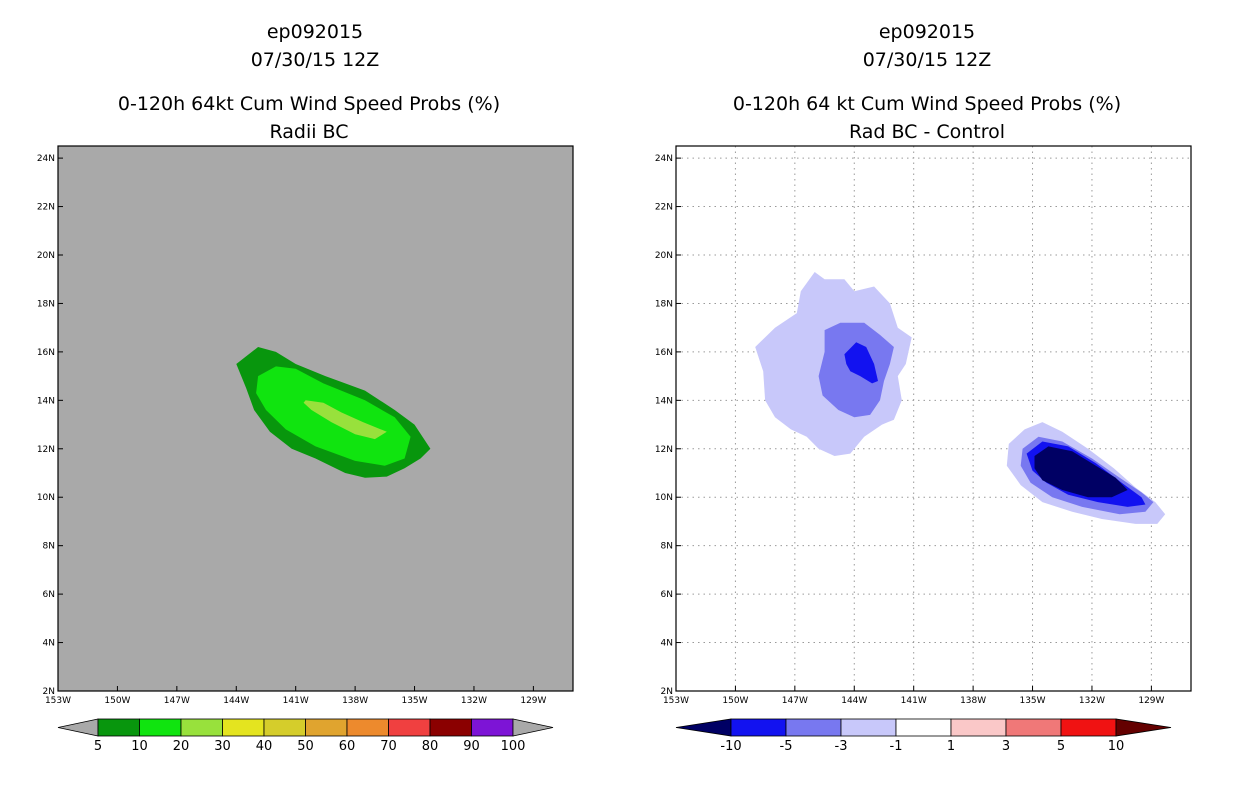  Describe the element at coordinates (927, 104) in the screenshot. I see `right-chart-title: 0-120h 64 kt Cum Wind Speed Probs (%)` at that location.